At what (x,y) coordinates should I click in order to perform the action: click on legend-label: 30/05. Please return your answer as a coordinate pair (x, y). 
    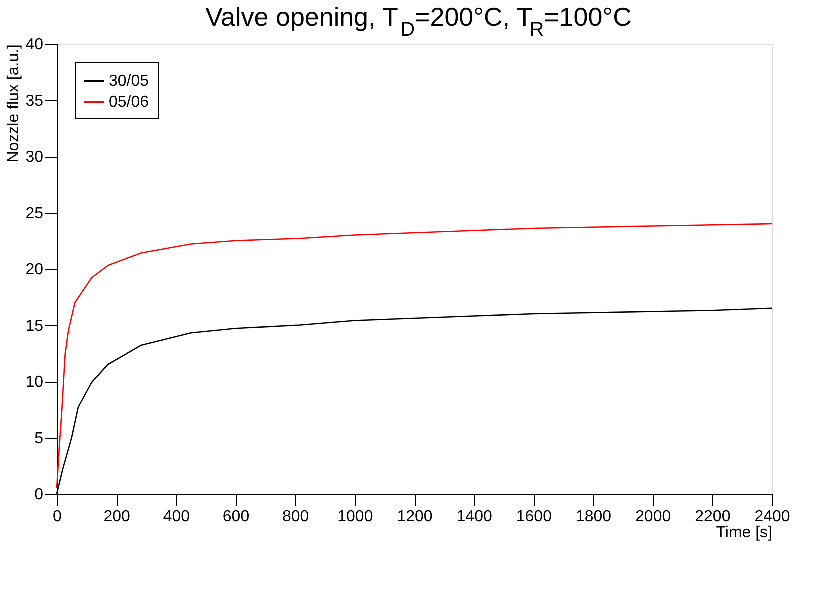
    Looking at the image, I should click on (129, 81).